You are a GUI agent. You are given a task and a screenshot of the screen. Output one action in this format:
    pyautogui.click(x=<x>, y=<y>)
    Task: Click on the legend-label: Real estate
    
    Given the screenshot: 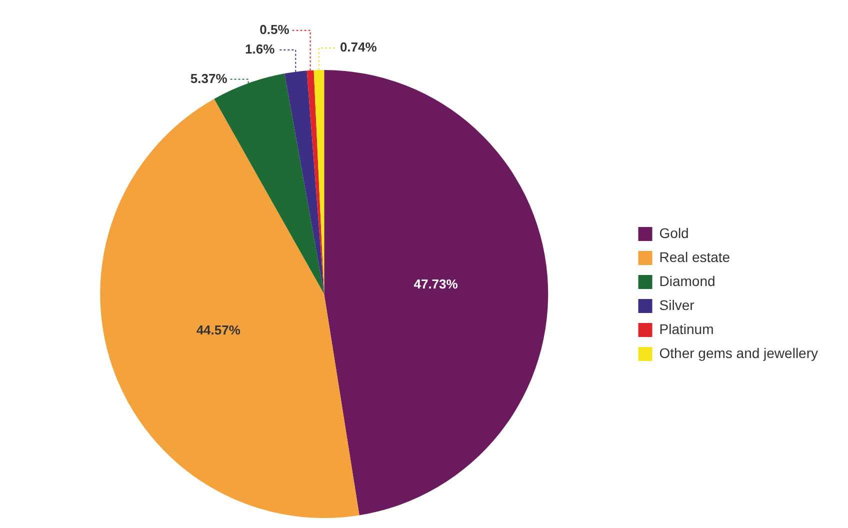 What is the action you would take?
    pyautogui.click(x=694, y=256)
    